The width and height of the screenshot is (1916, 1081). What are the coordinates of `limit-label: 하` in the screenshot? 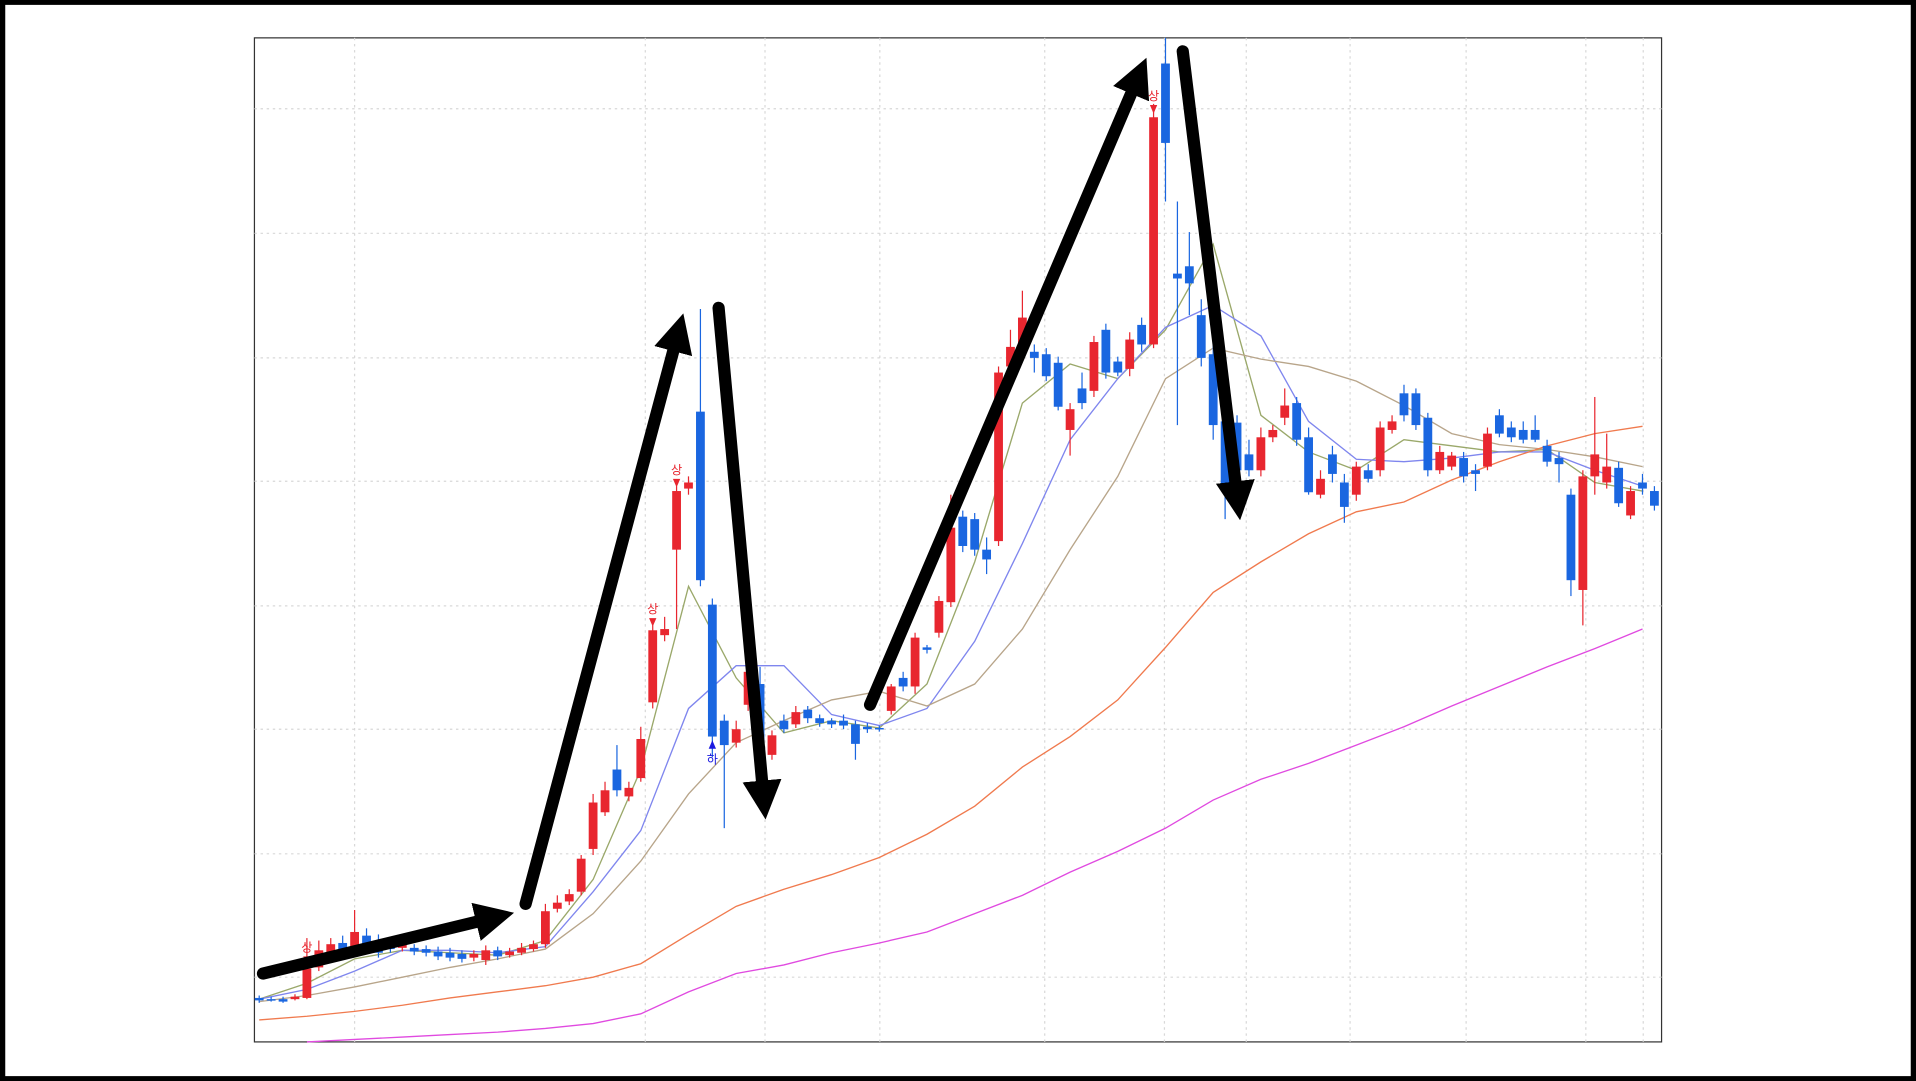 It's located at (712, 759).